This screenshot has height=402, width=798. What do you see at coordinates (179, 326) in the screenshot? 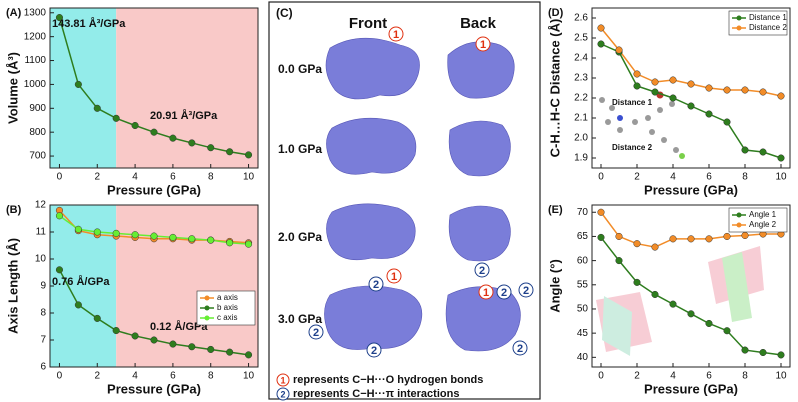
I see `annotation: 0.12 Å/GPa` at bounding box center [179, 326].